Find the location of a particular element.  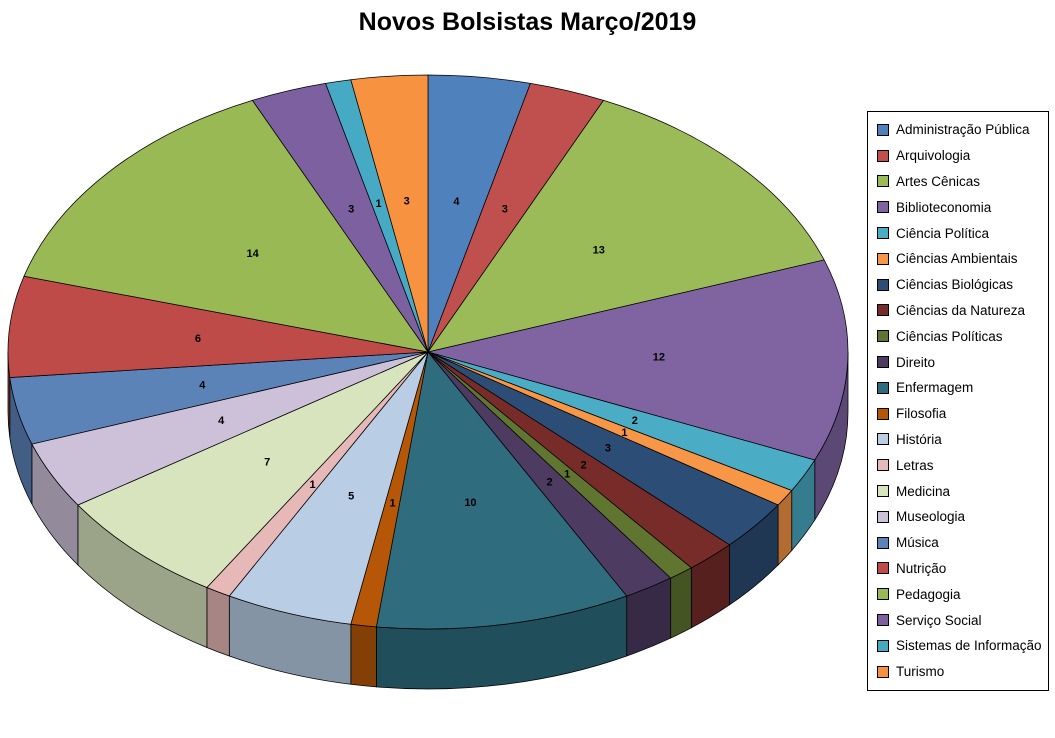

legend-item-letras: Letras is located at coordinates (959, 465).